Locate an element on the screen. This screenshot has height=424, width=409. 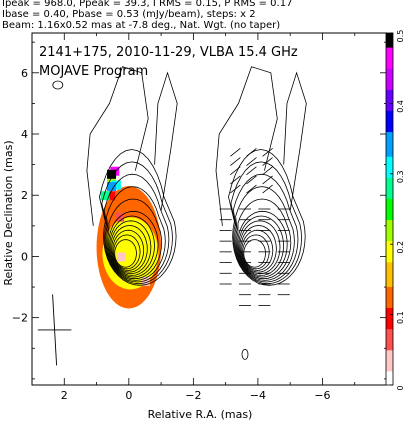
x-tick-label: −2 is located at coordinates (193, 395).